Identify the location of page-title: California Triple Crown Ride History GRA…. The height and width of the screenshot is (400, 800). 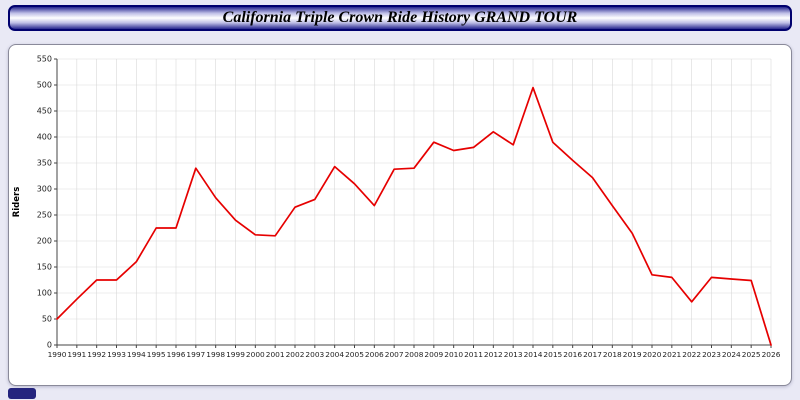
(400, 17).